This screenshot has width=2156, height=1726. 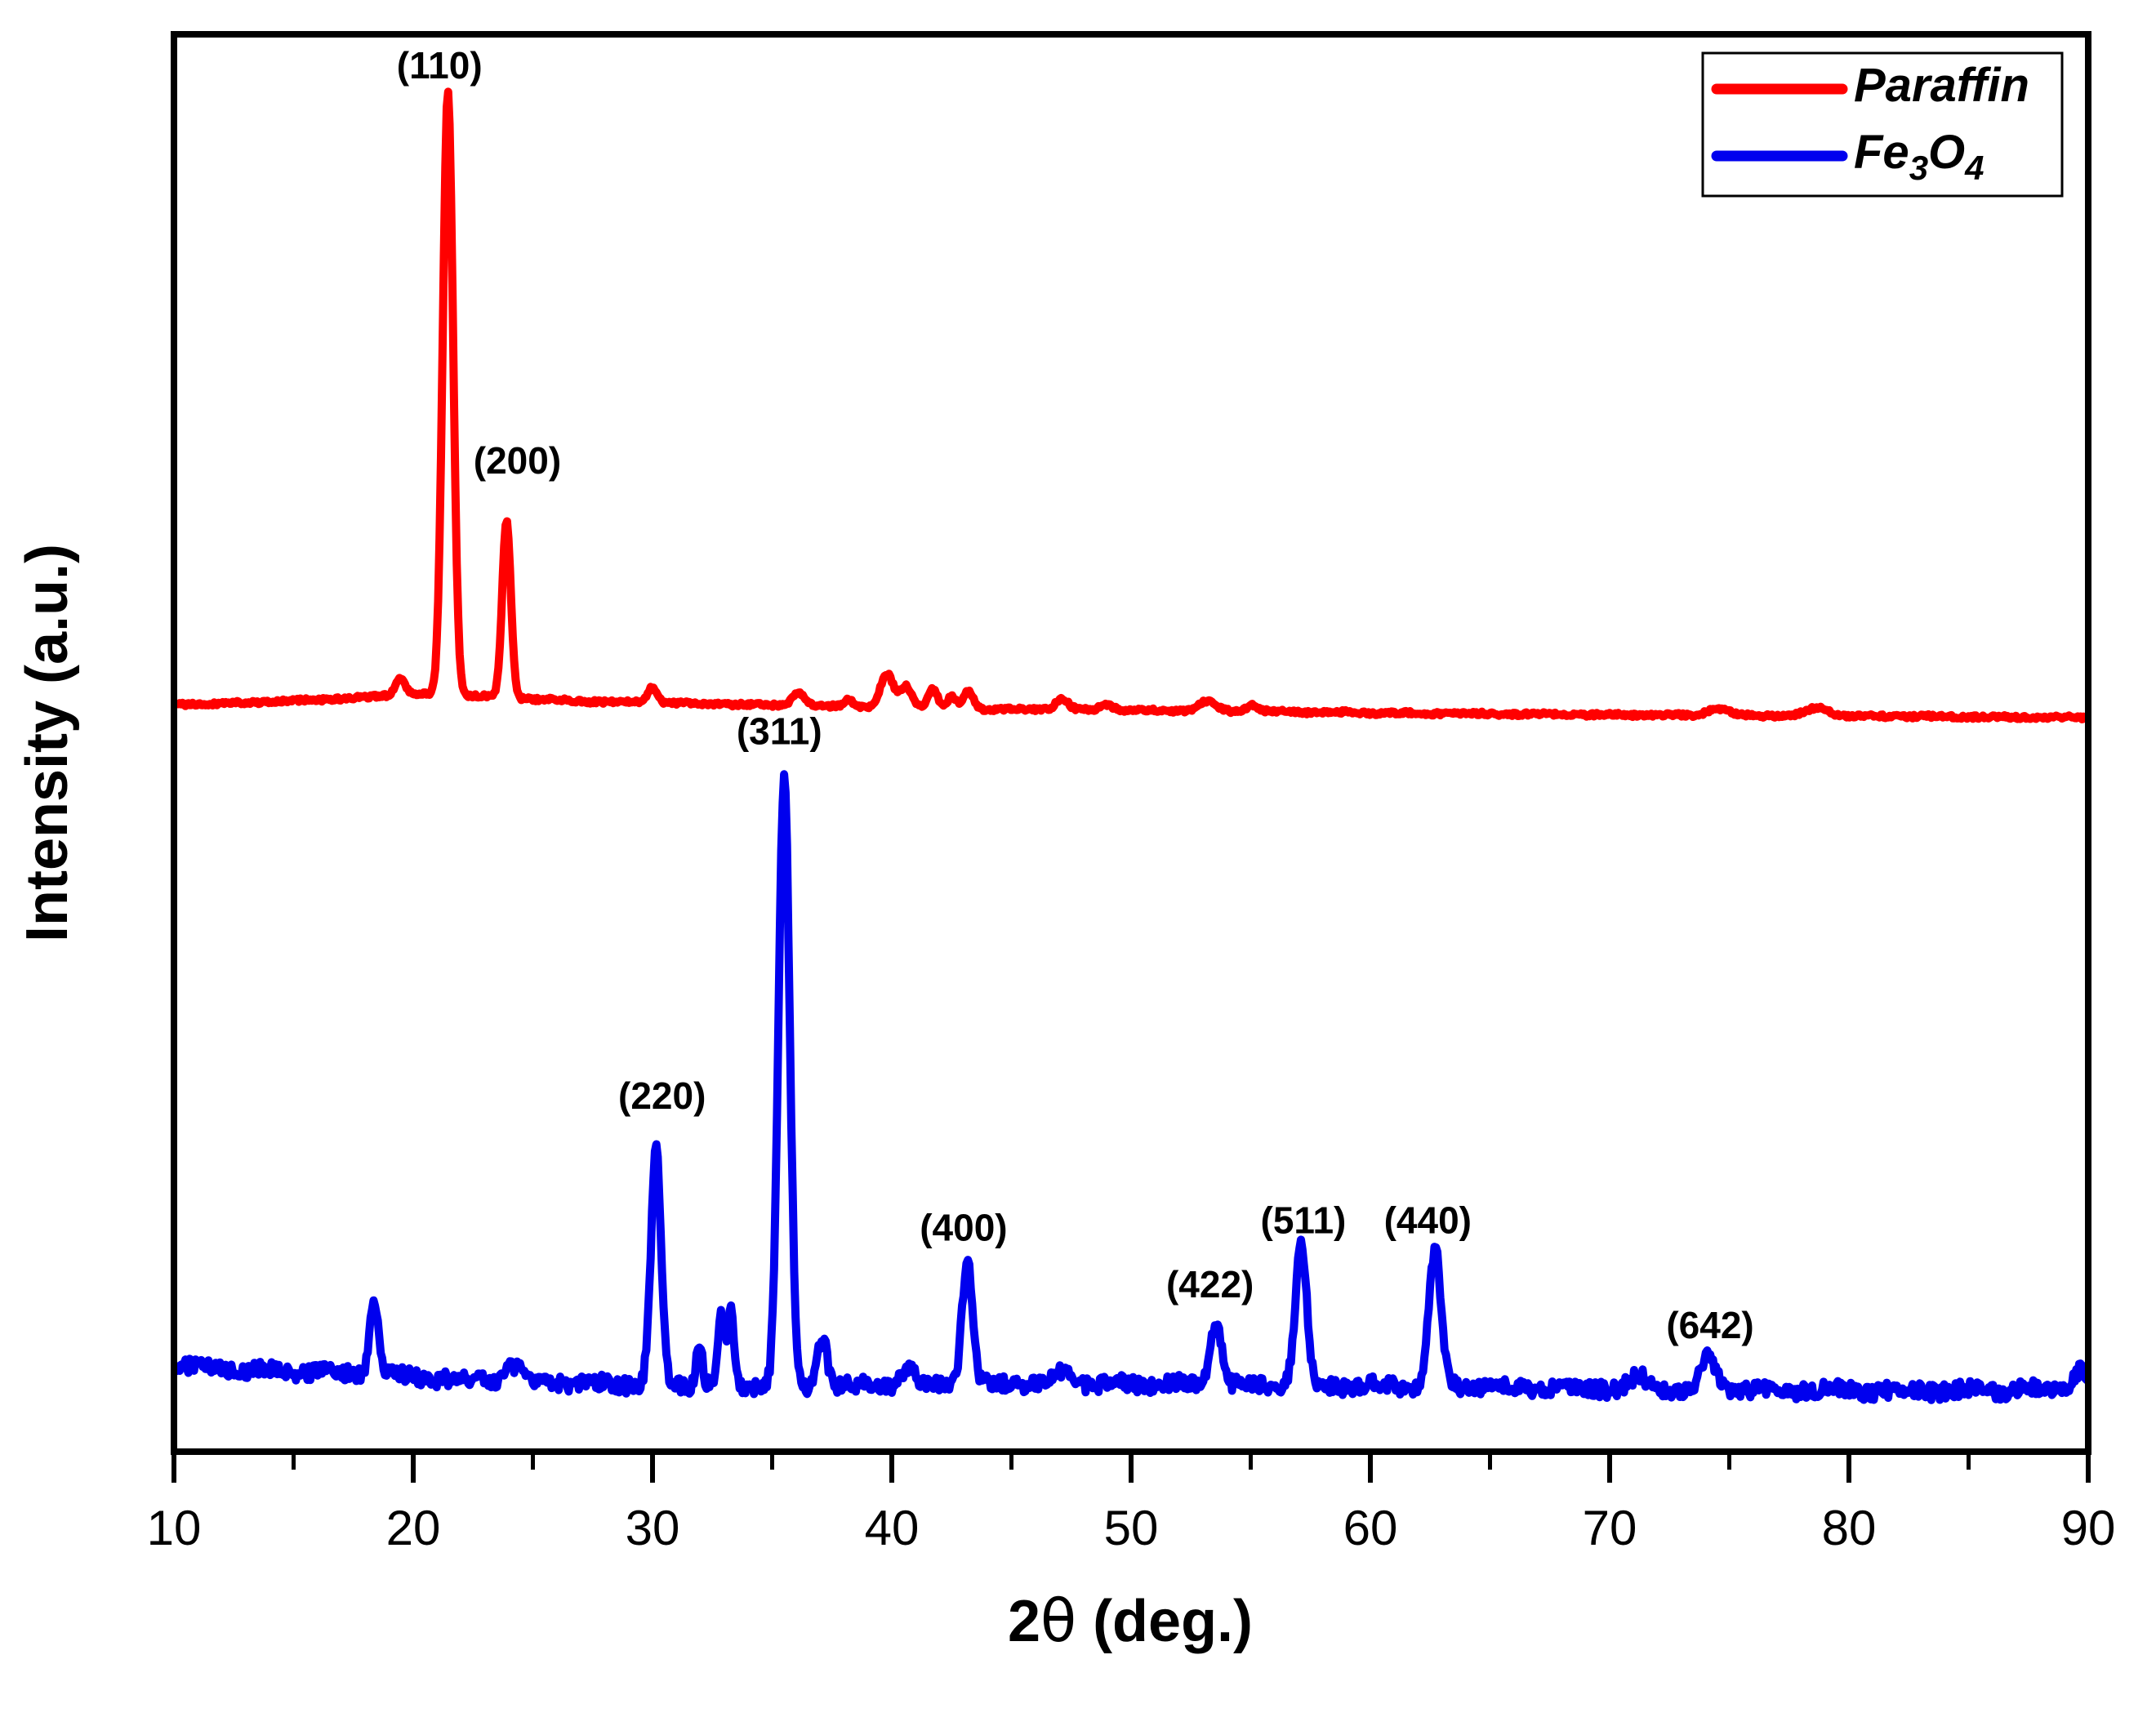 What do you see at coordinates (1304, 1220) in the screenshot?
I see `peak-annotation: (511)` at bounding box center [1304, 1220].